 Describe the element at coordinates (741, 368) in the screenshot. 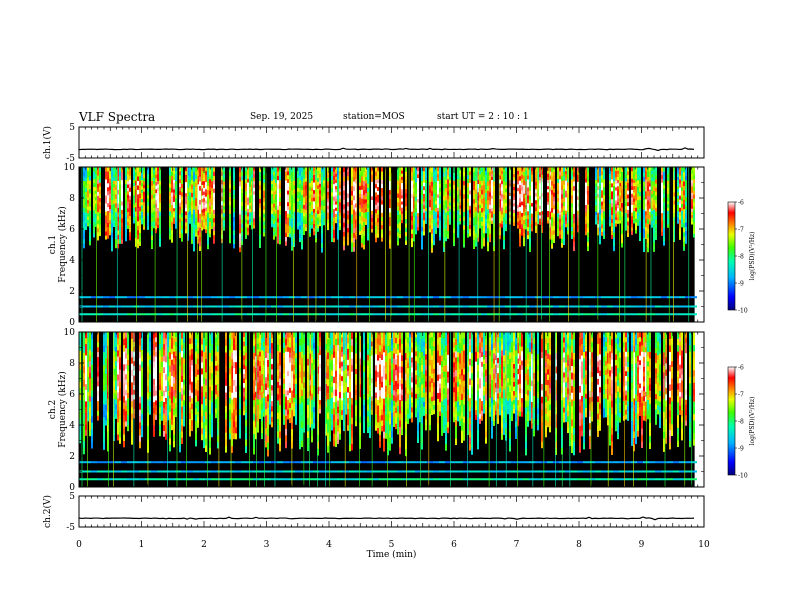

I see `ch2-spectrogram-colorbar-tick-label: -6` at that location.